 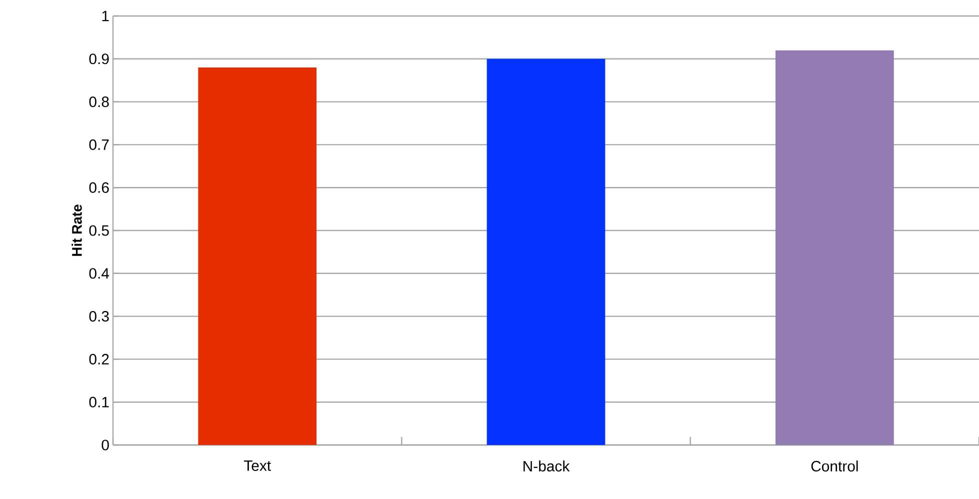 What do you see at coordinates (99, 230) in the screenshot?
I see `y-tick-label: 0.5` at bounding box center [99, 230].